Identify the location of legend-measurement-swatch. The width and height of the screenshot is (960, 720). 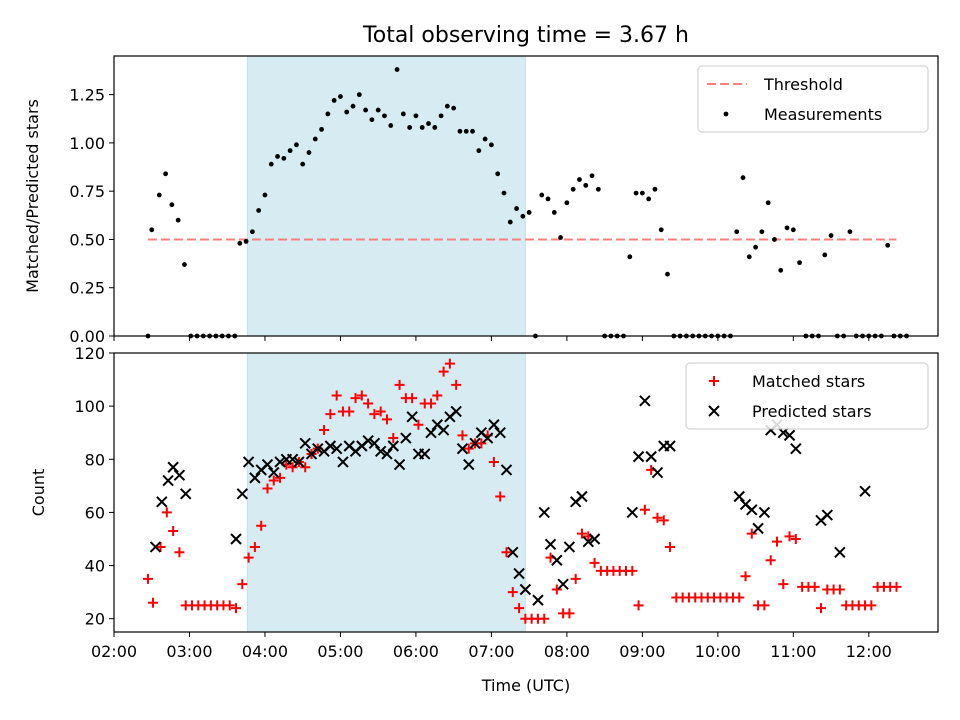
(726, 114).